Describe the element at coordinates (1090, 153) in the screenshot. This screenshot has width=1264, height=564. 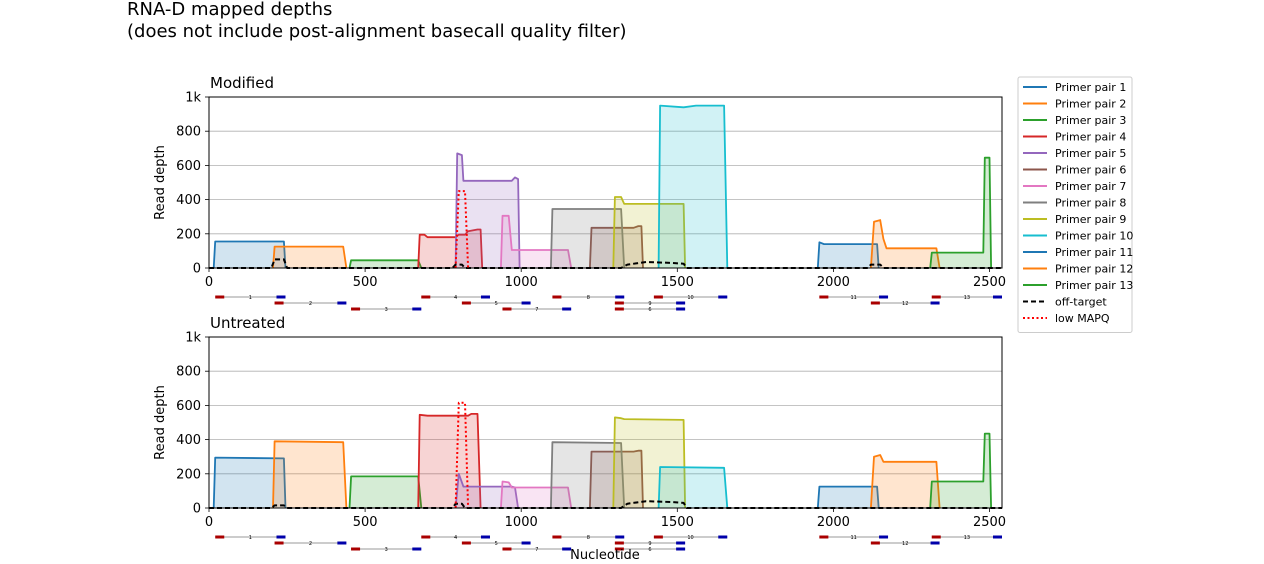
I see `legend-entry: Primer pair 5` at that location.